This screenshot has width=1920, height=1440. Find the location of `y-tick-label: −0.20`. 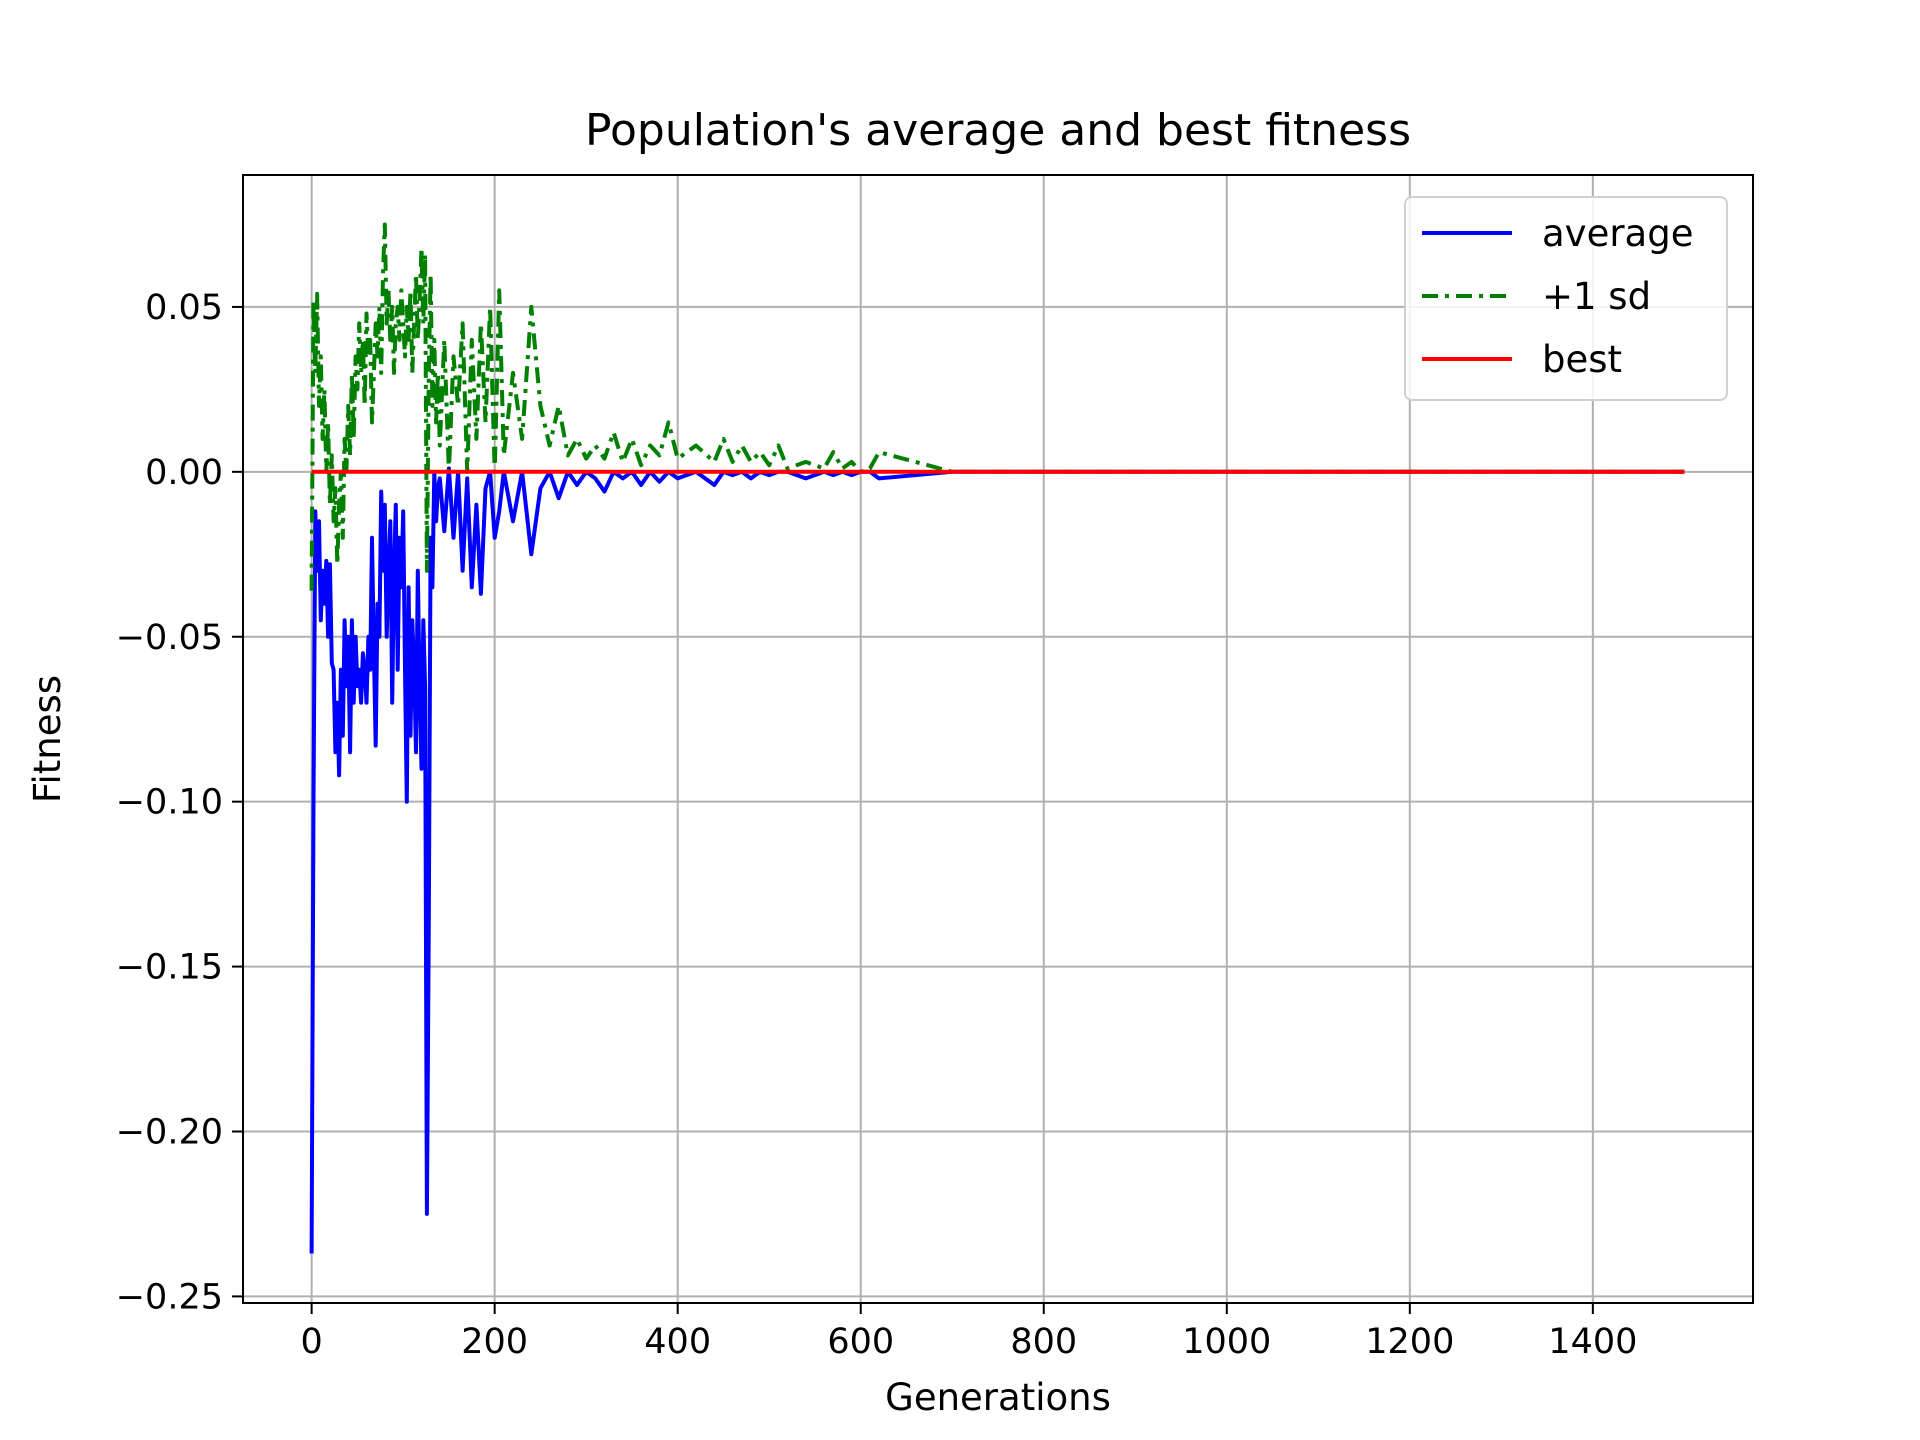

y-tick-label: −0.20 is located at coordinates (169, 1132).